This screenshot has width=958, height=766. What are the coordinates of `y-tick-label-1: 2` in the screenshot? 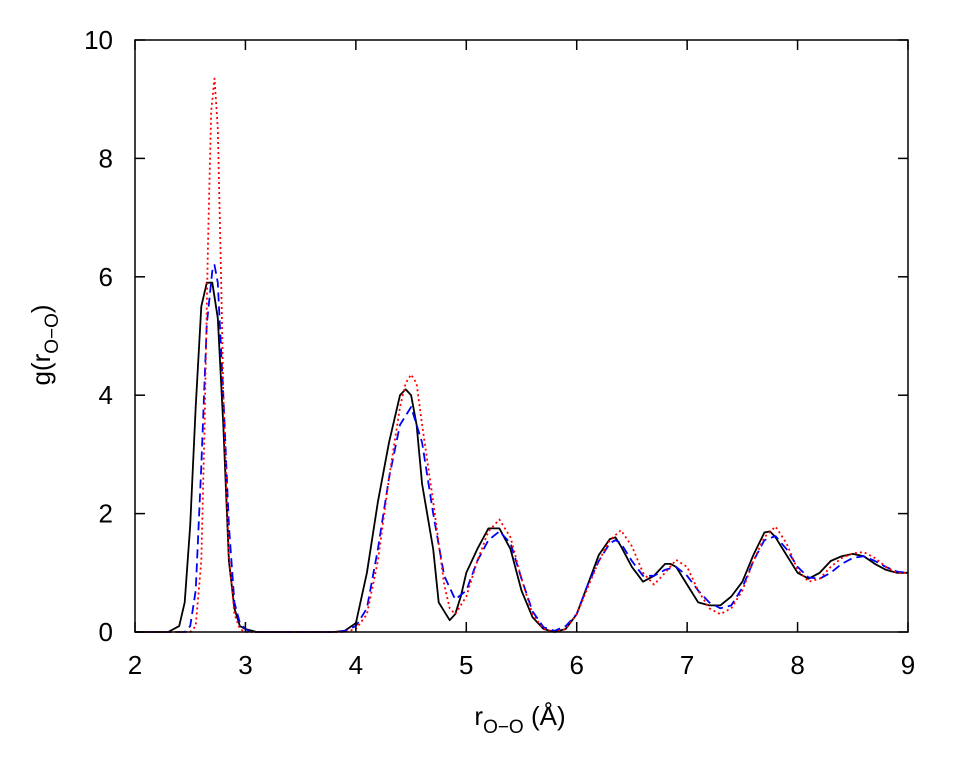 It's located at (106, 514).